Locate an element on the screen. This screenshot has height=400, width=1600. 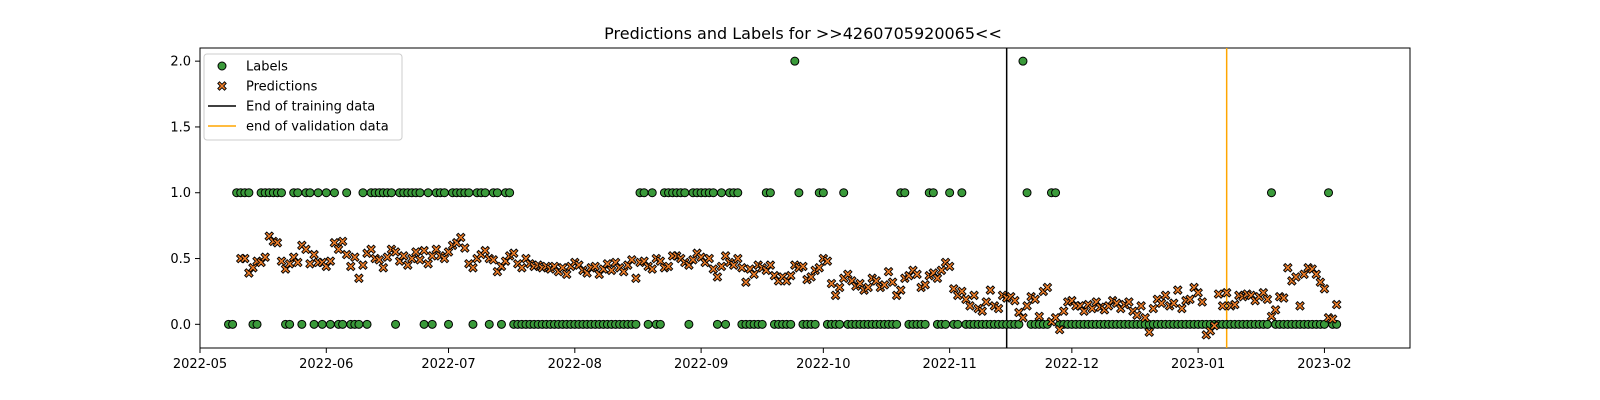
y-tick-label: 1.5 is located at coordinates (180, 127).